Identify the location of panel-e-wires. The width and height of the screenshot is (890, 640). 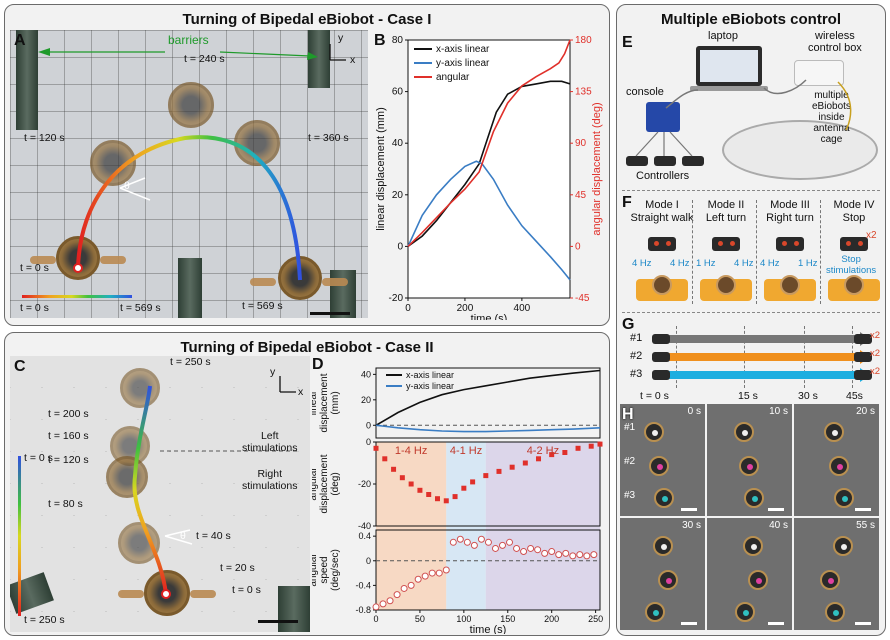
(743, 118).